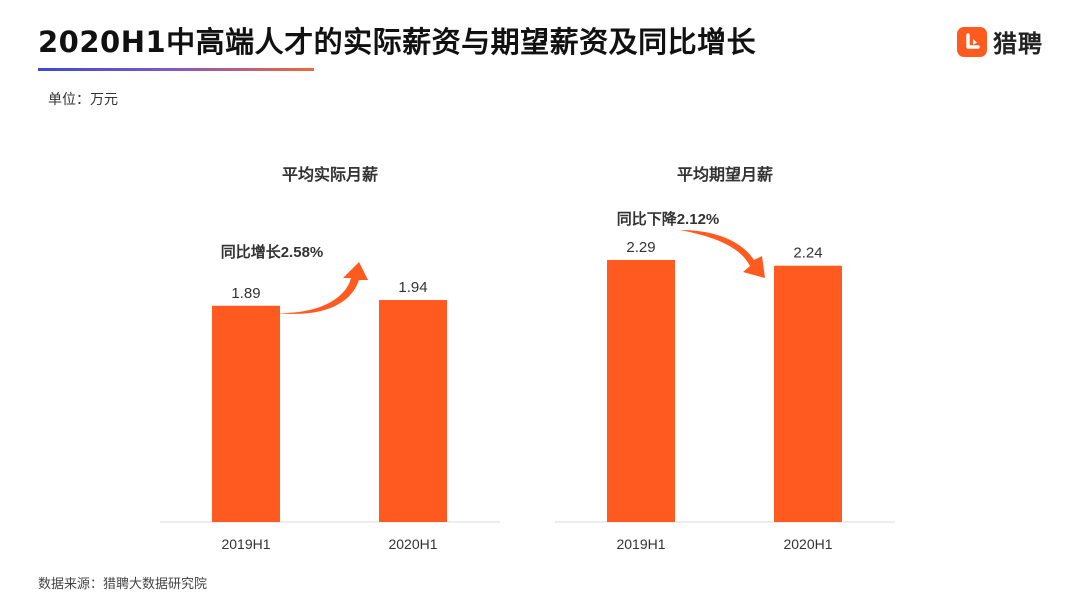 The width and height of the screenshot is (1080, 608). Describe the element at coordinates (668, 219) in the screenshot. I see `trend-annotation: 同比下降2.12%` at that location.